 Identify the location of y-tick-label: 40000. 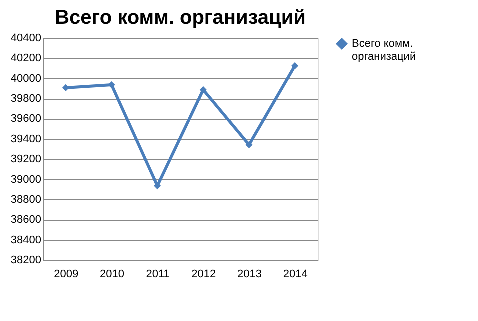
(26, 78).